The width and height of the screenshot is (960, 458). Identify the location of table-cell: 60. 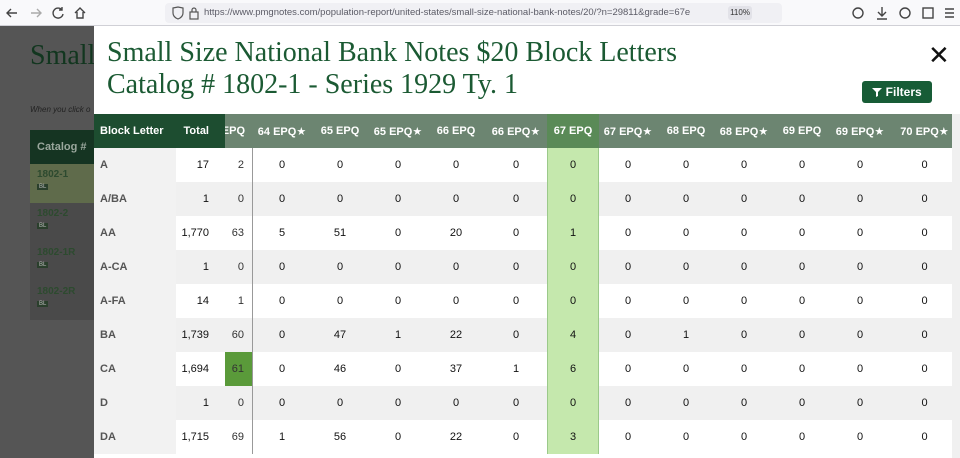
(239, 335).